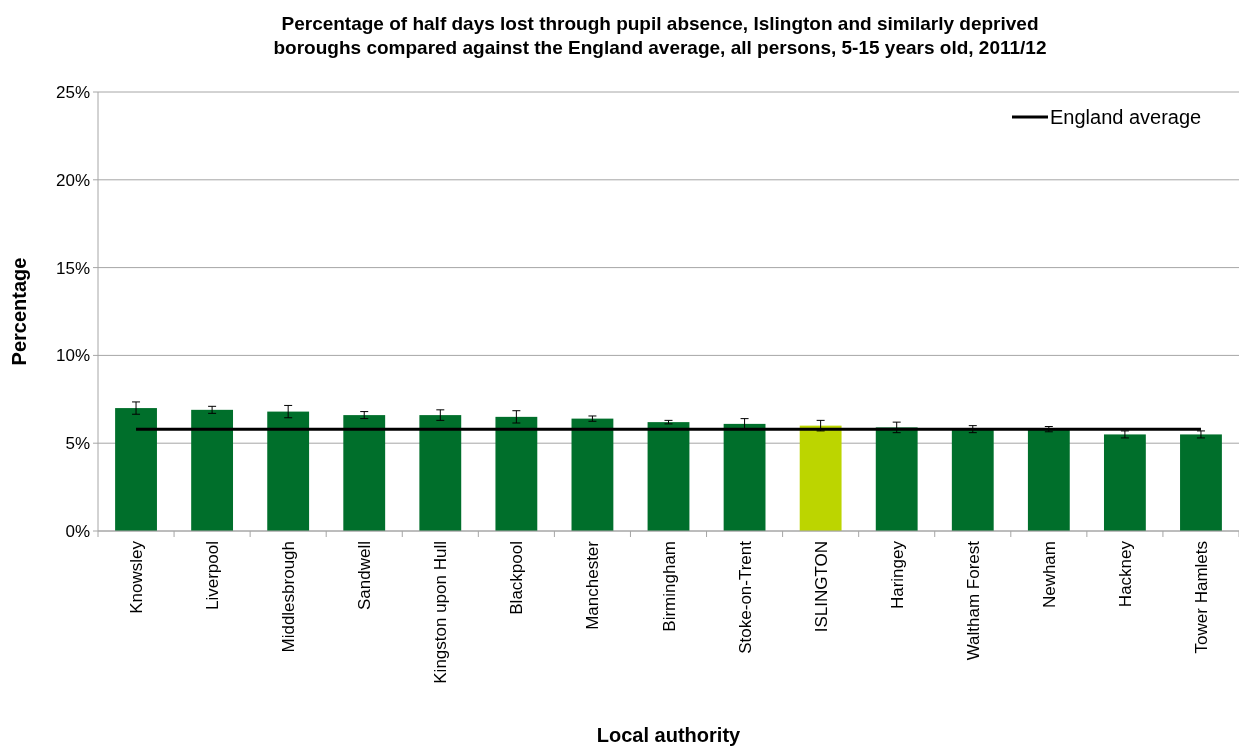  Describe the element at coordinates (745, 597) in the screenshot. I see `x-tick-label: Stoke-on-Trent` at that location.